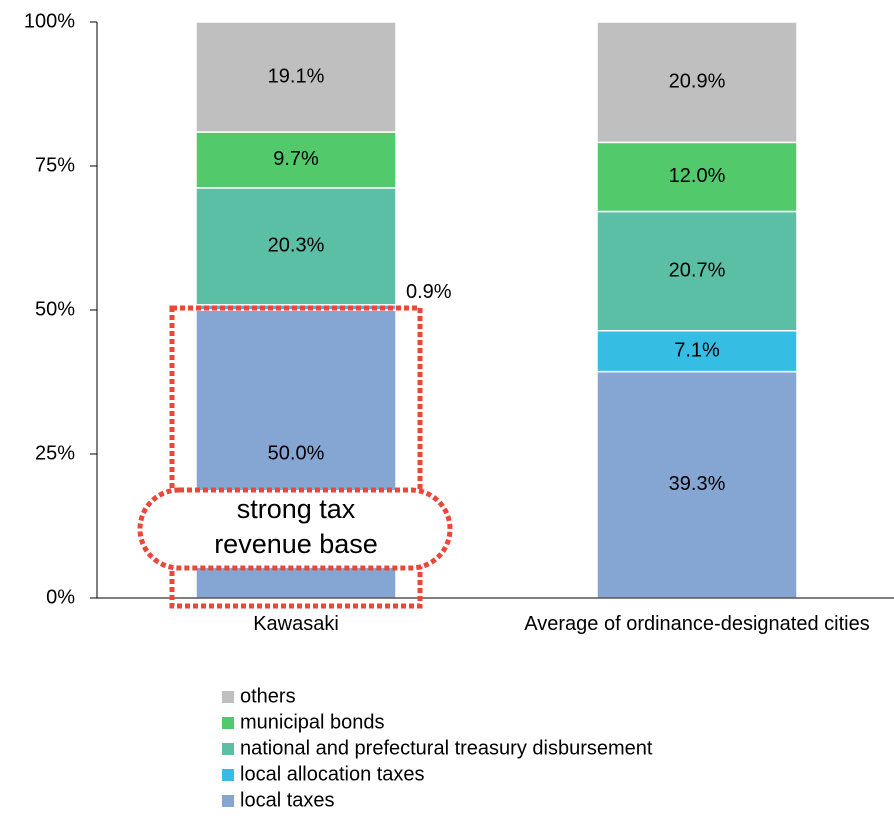 The image size is (894, 832). I want to click on data-label: 20.7%, so click(697, 270).